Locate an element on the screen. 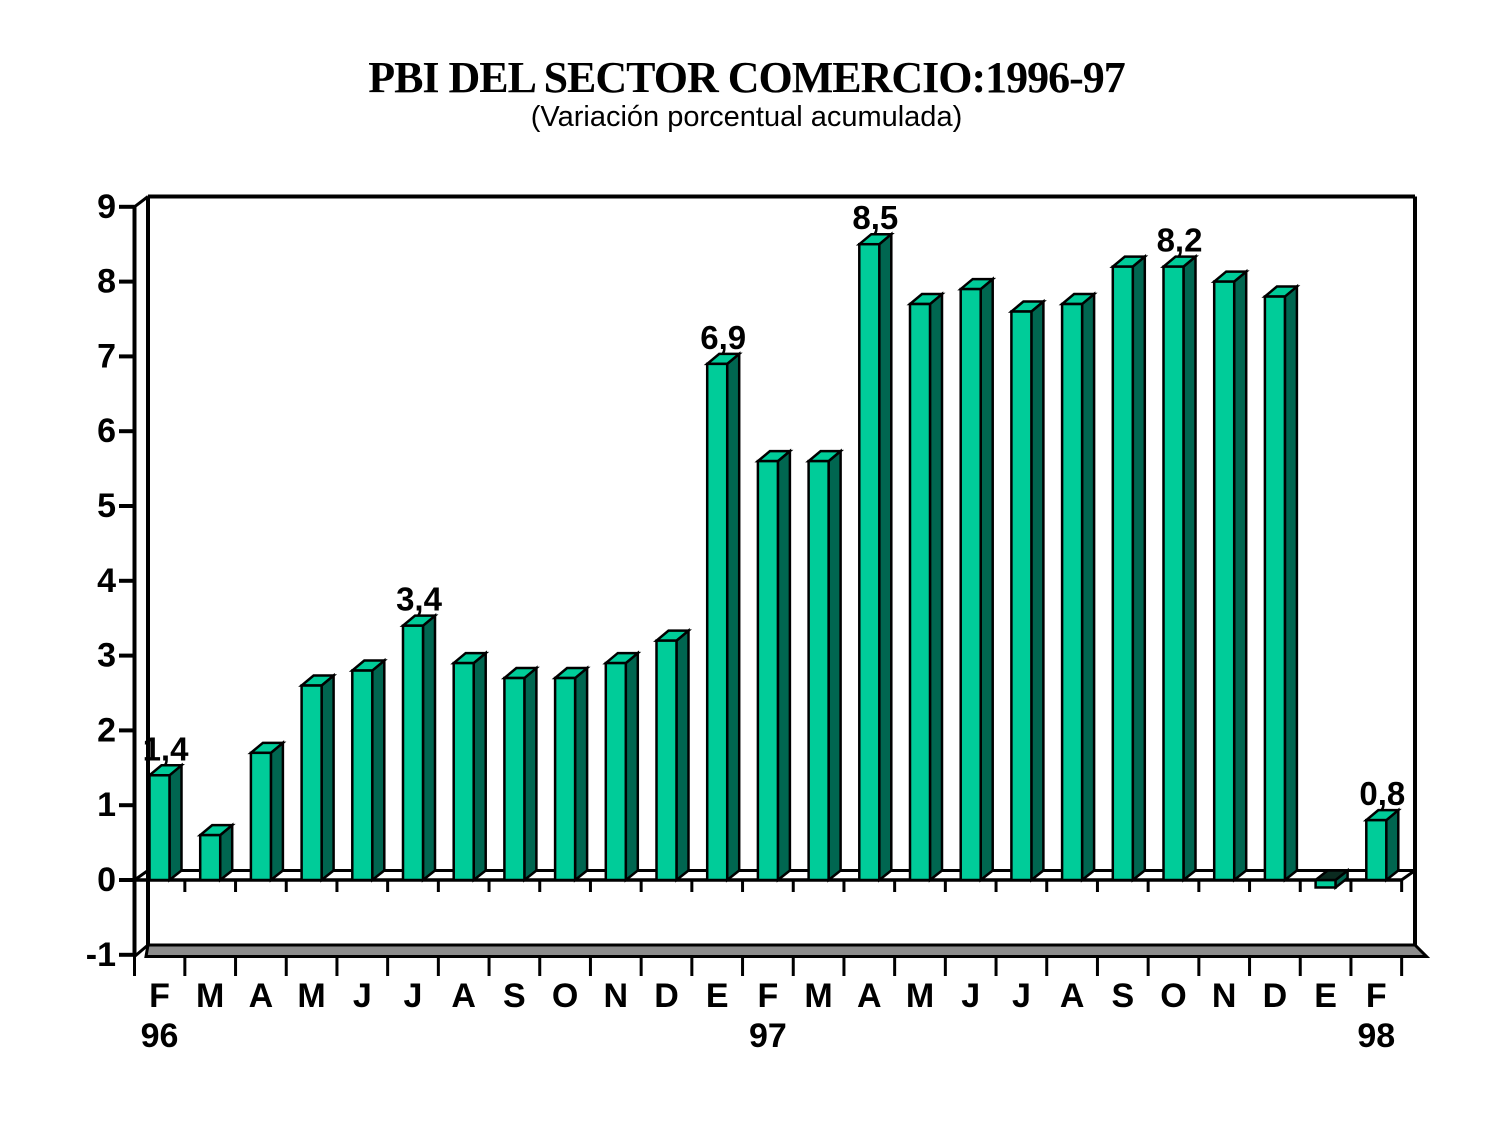 The width and height of the screenshot is (1493, 1122). bar-value-label: 6,9 is located at coordinates (723, 337).